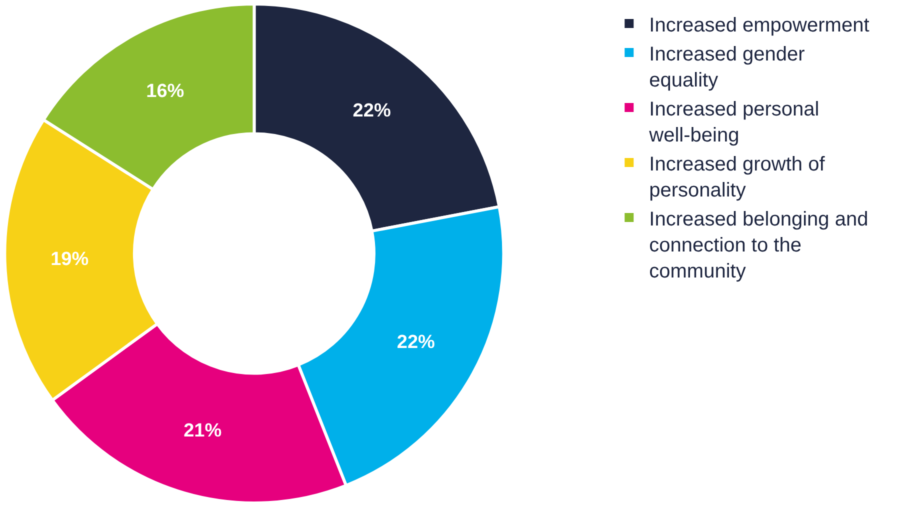 Image resolution: width=916 pixels, height=507 pixels. Describe the element at coordinates (69, 259) in the screenshot. I see `data-label: 19%` at that location.